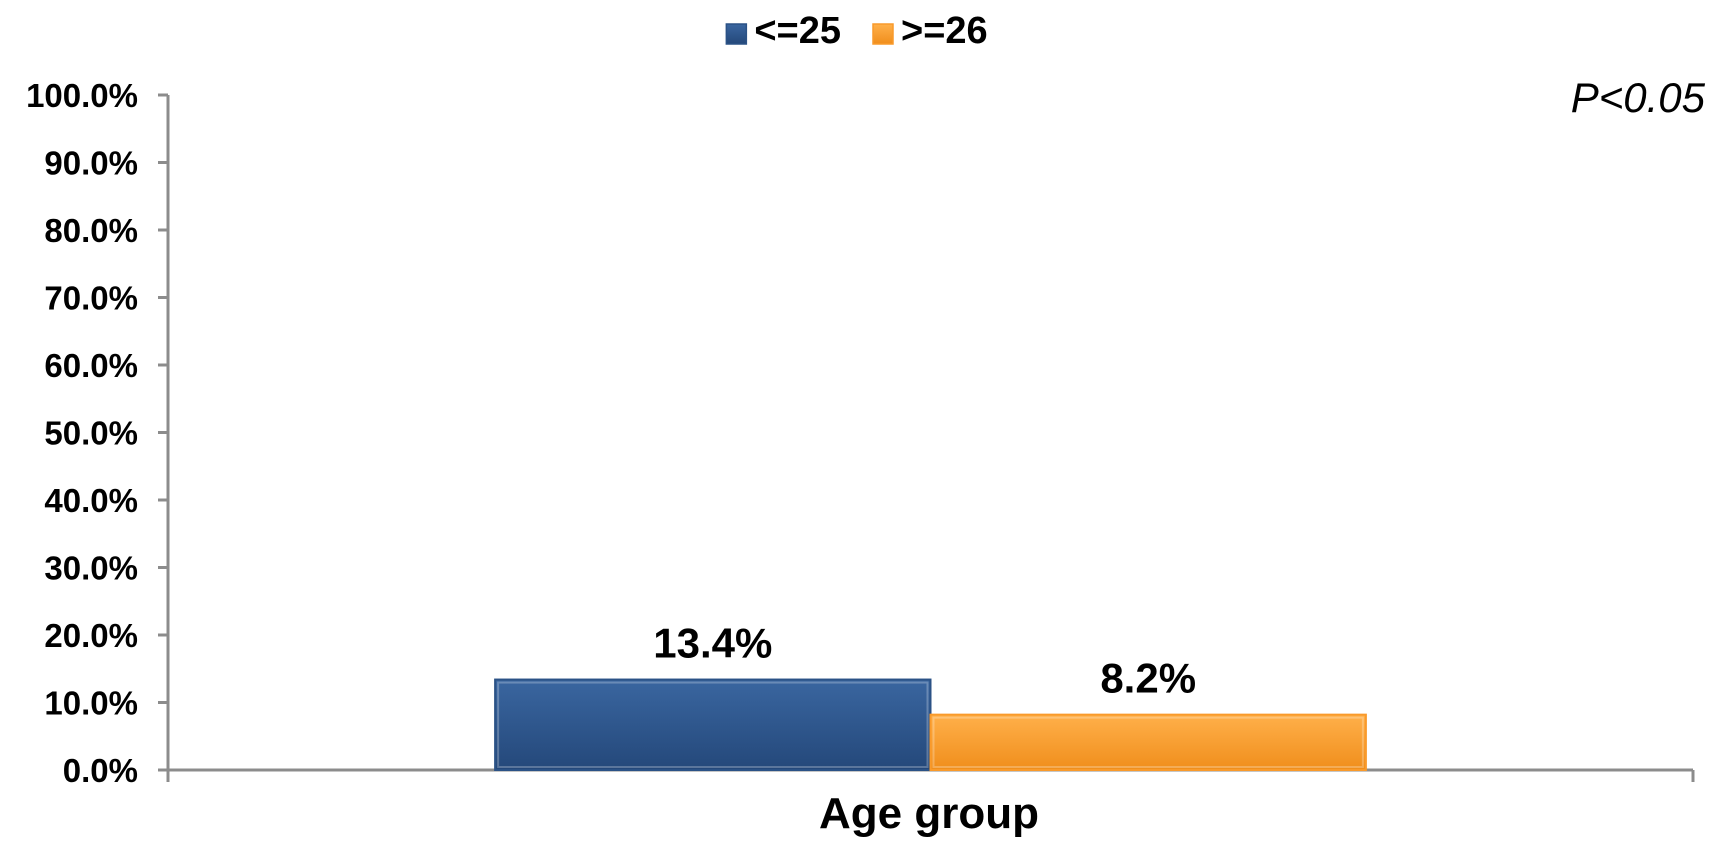 The image size is (1715, 844). I want to click on bar-group-1: 13.4%, so click(713, 695).